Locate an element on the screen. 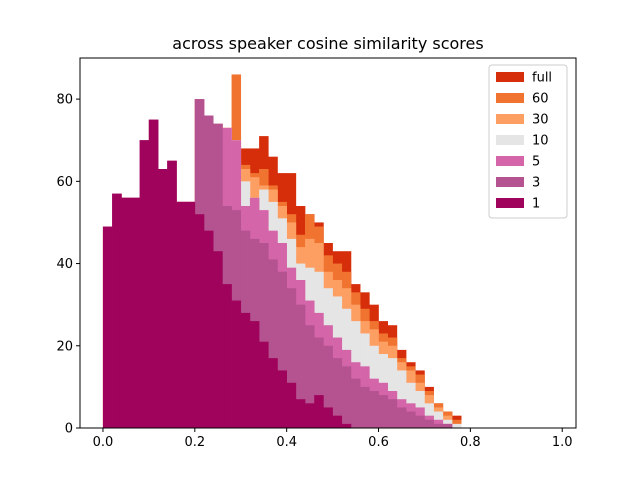 The height and width of the screenshot is (480, 640). x-tick-label: 0.2 is located at coordinates (194, 442).